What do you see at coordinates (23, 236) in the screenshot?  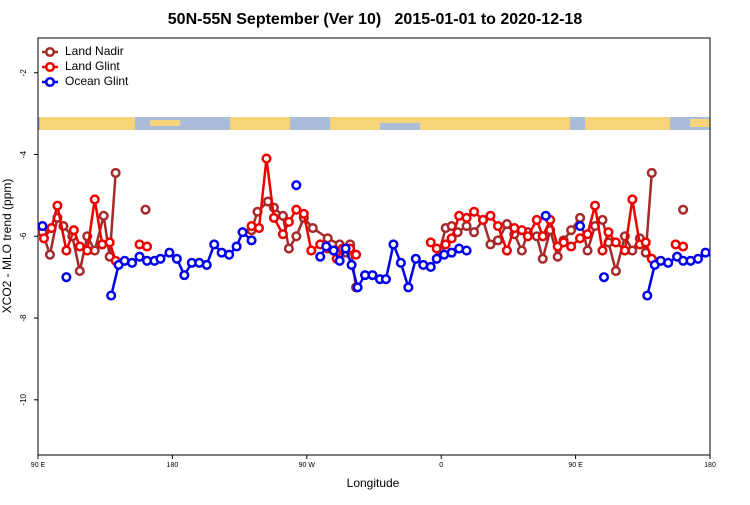 I see `y-tick-label: -6` at bounding box center [23, 236].